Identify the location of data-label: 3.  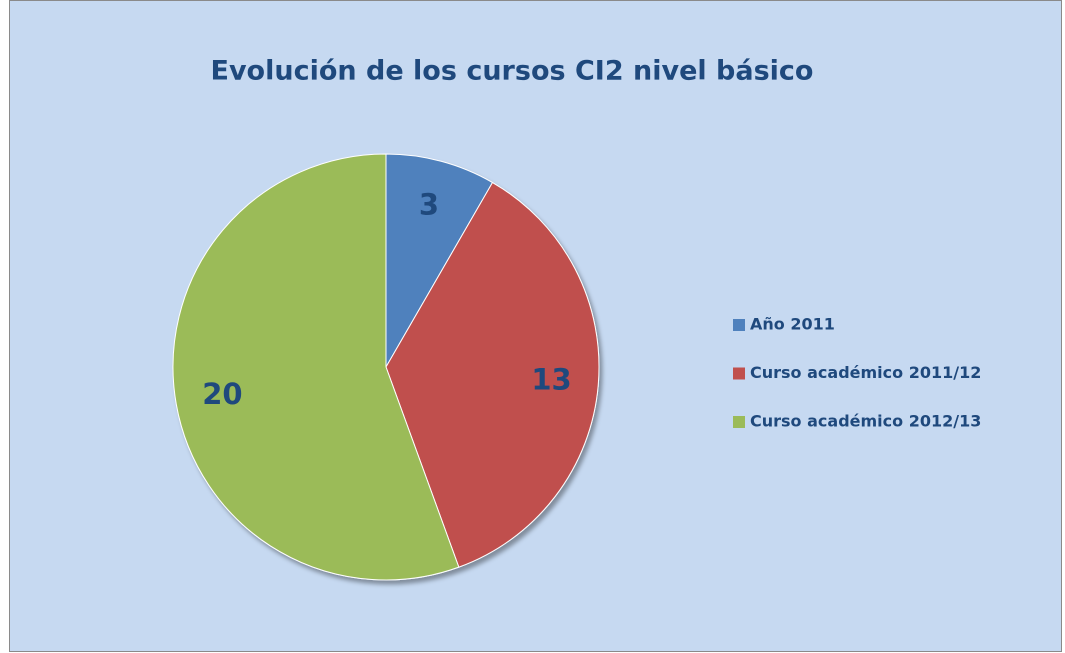
(429, 205).